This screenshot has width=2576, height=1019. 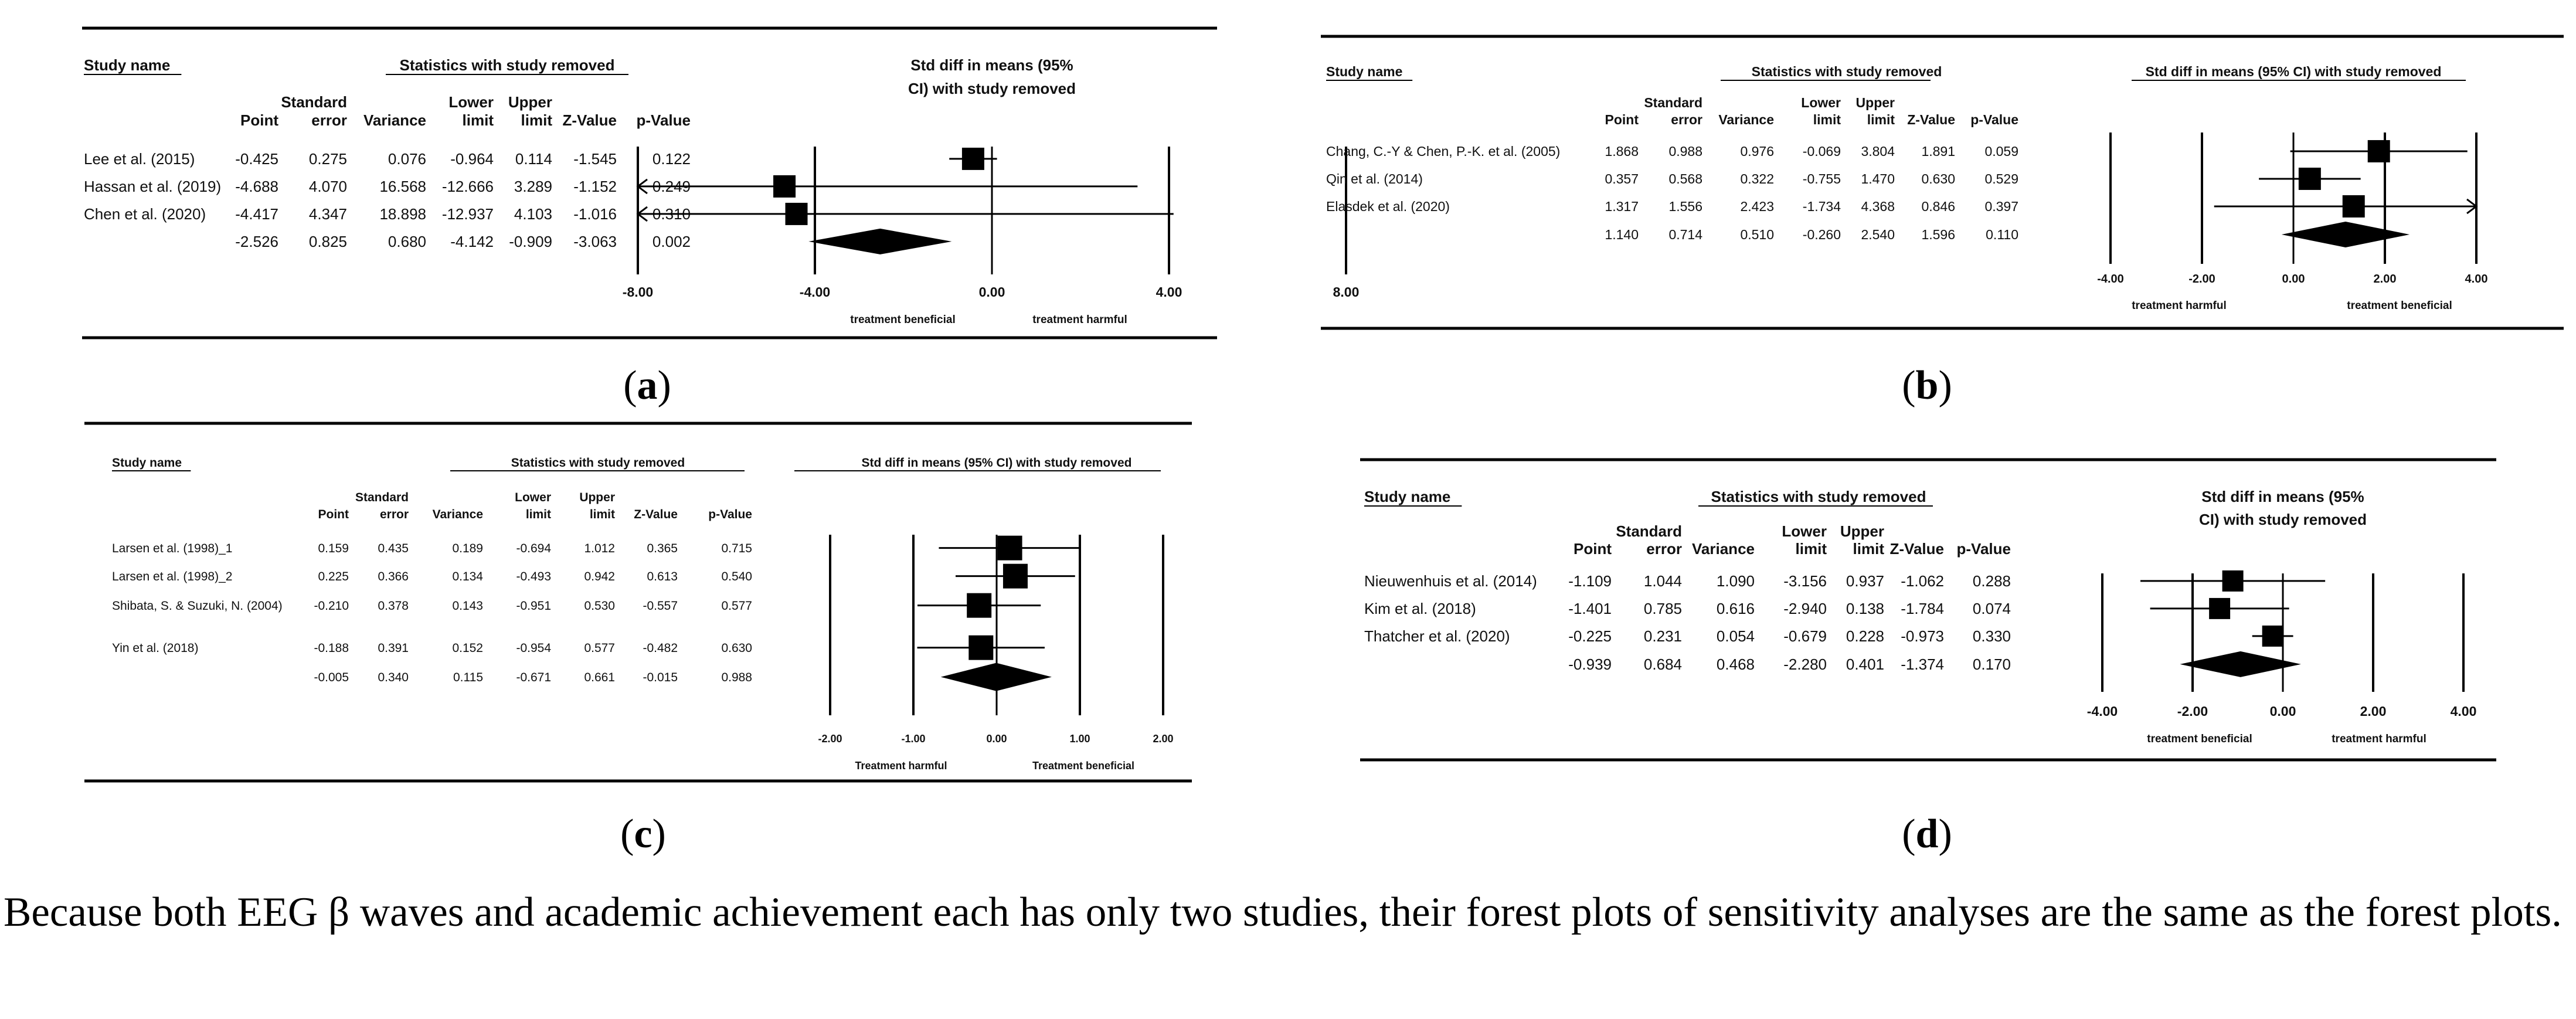 I want to click on column-header-line2: Variance, so click(x=1746, y=119).